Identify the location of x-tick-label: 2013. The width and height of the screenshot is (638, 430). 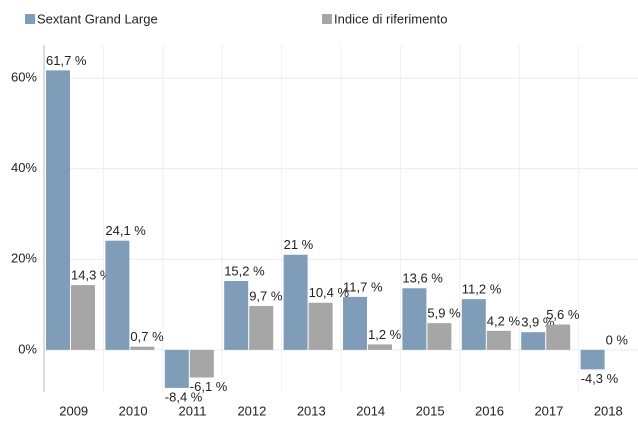
(311, 410).